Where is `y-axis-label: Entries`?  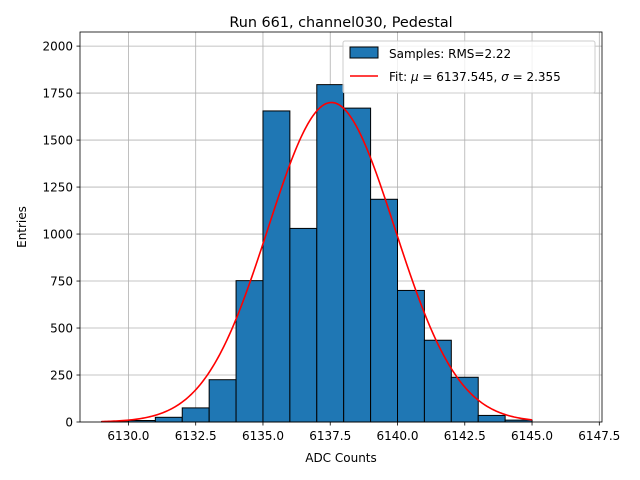 y-axis-label: Entries is located at coordinates (22, 227).